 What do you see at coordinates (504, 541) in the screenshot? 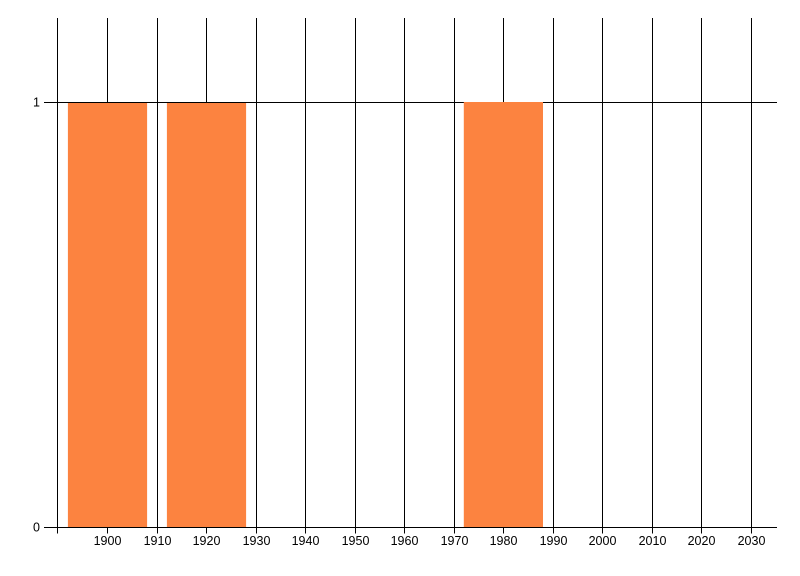
I see `x-tick-label-1980: 1980` at bounding box center [504, 541].